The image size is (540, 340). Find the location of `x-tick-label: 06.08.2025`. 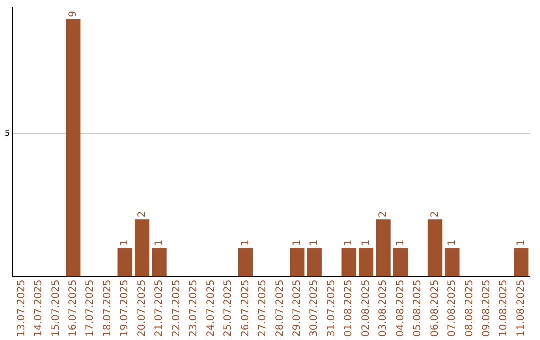

x-tick-label: 06.08.2025 is located at coordinates (435, 309).